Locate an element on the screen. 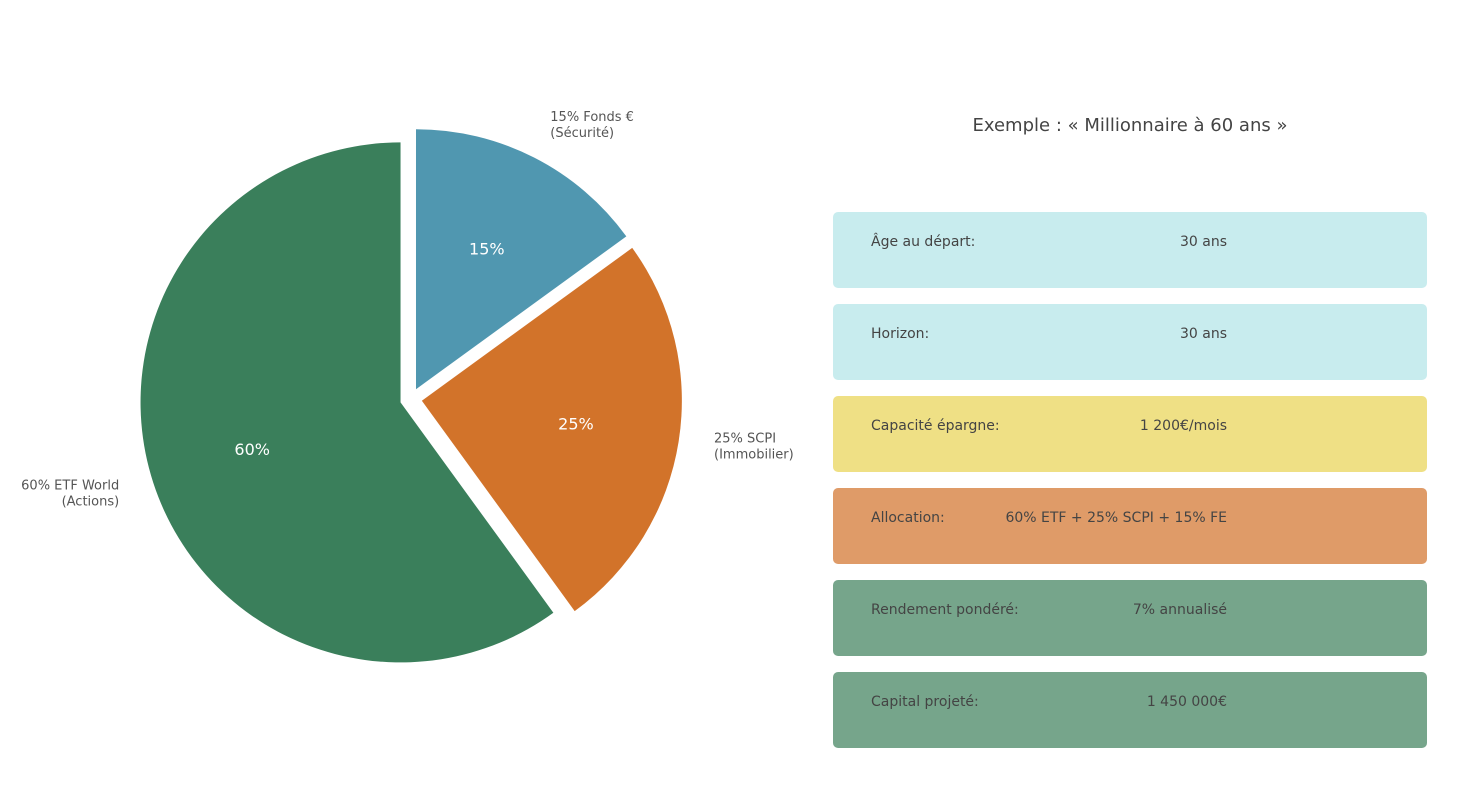 This screenshot has width=1470, height=800. info-value: 1 200€/mois is located at coordinates (1183, 426).